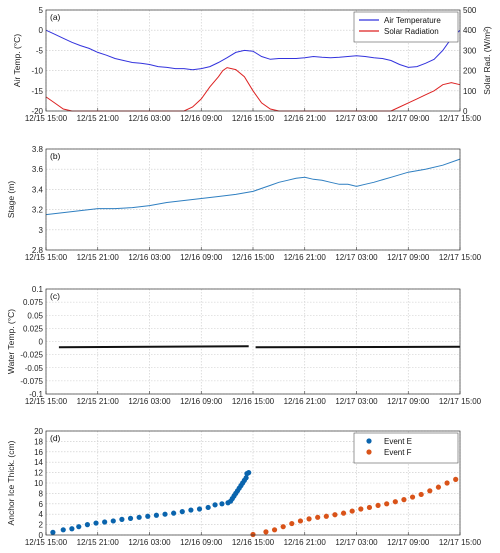 The height and width of the screenshot is (553, 500). Describe the element at coordinates (470, 10) in the screenshot. I see `y2-tick-label: 500` at that location.